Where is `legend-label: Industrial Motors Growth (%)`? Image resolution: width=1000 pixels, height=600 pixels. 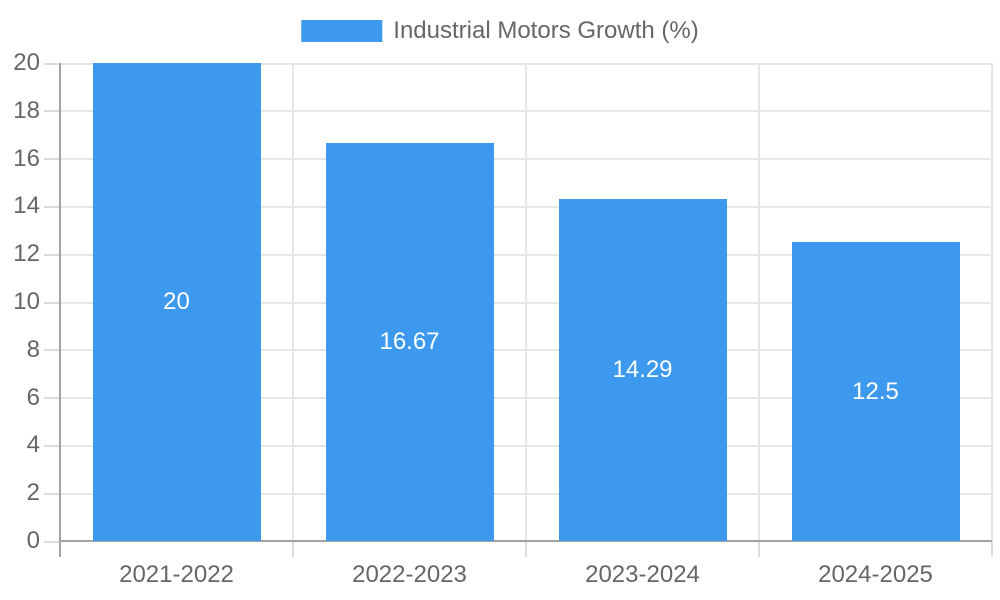
legend-label: Industrial Motors Growth (%) is located at coordinates (546, 30).